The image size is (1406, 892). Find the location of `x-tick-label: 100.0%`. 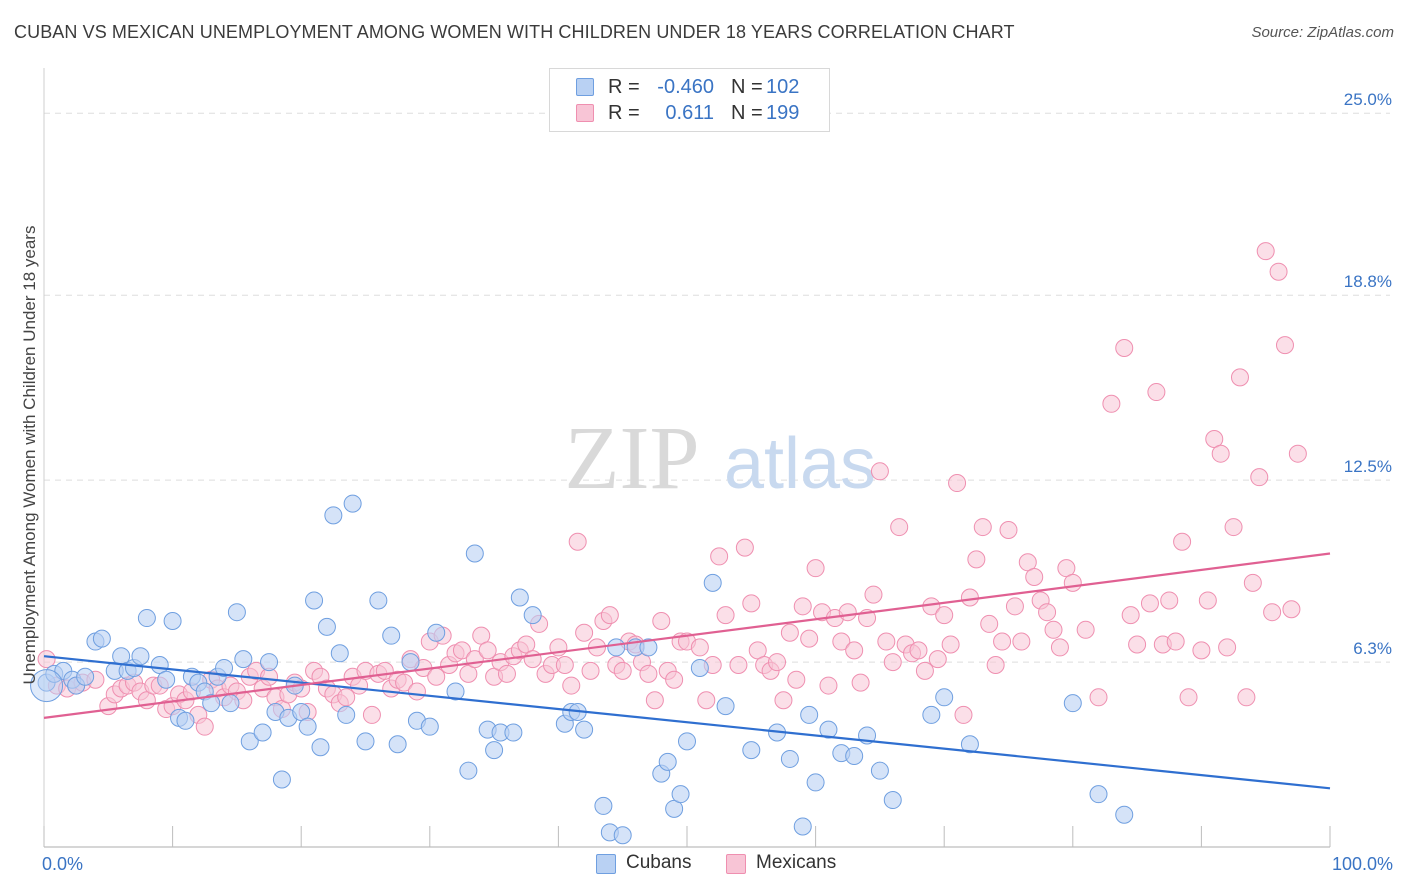

x-tick-label: 100.0% is located at coordinates (1362, 864).